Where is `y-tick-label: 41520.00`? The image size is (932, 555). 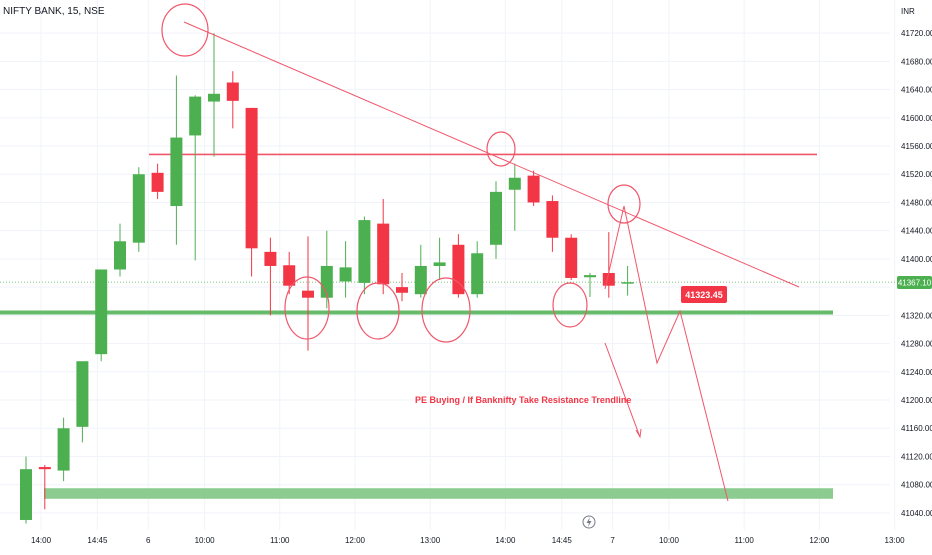 y-tick-label: 41520.00 is located at coordinates (916, 174).